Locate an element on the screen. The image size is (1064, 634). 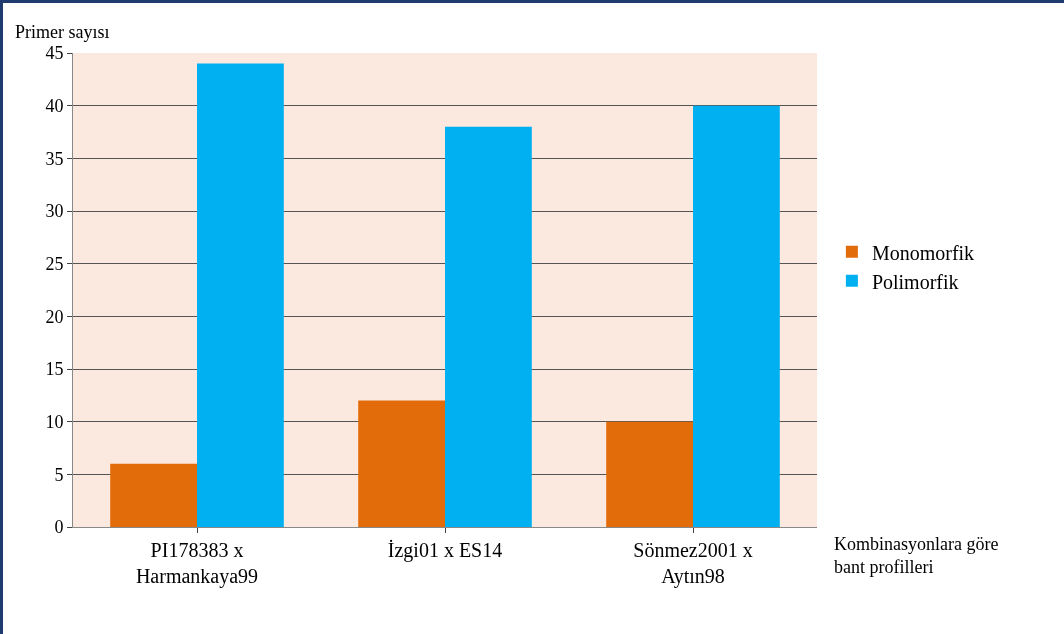
y-tick-label: 20 is located at coordinates (54, 316).